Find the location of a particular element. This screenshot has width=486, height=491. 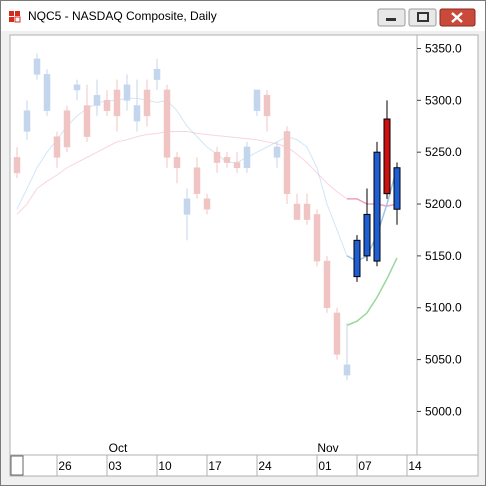

minimize-button is located at coordinates (391, 17).